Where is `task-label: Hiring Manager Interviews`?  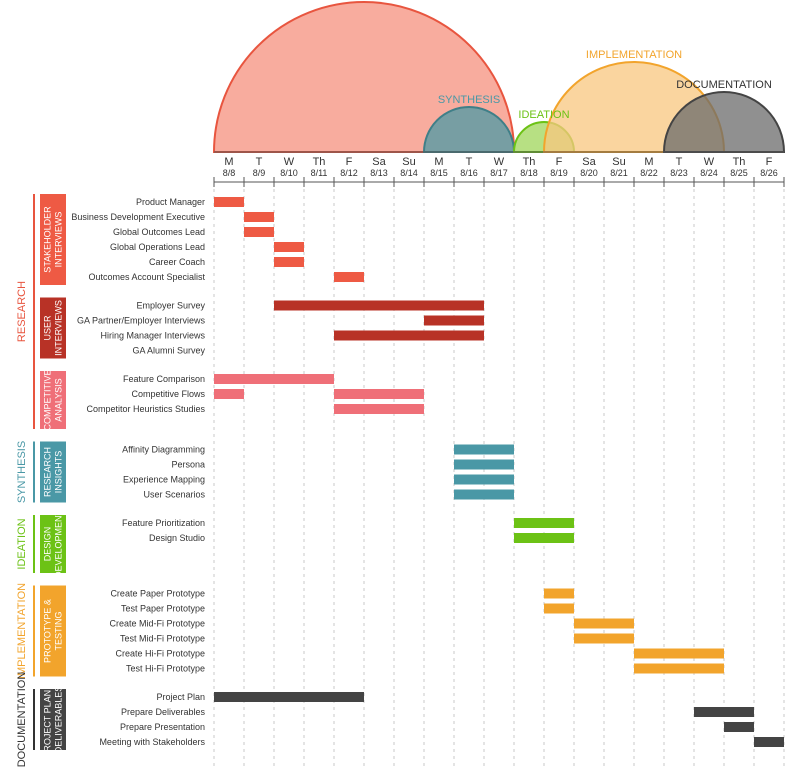
task-label: Hiring Manager Interviews is located at coordinates (152, 336).